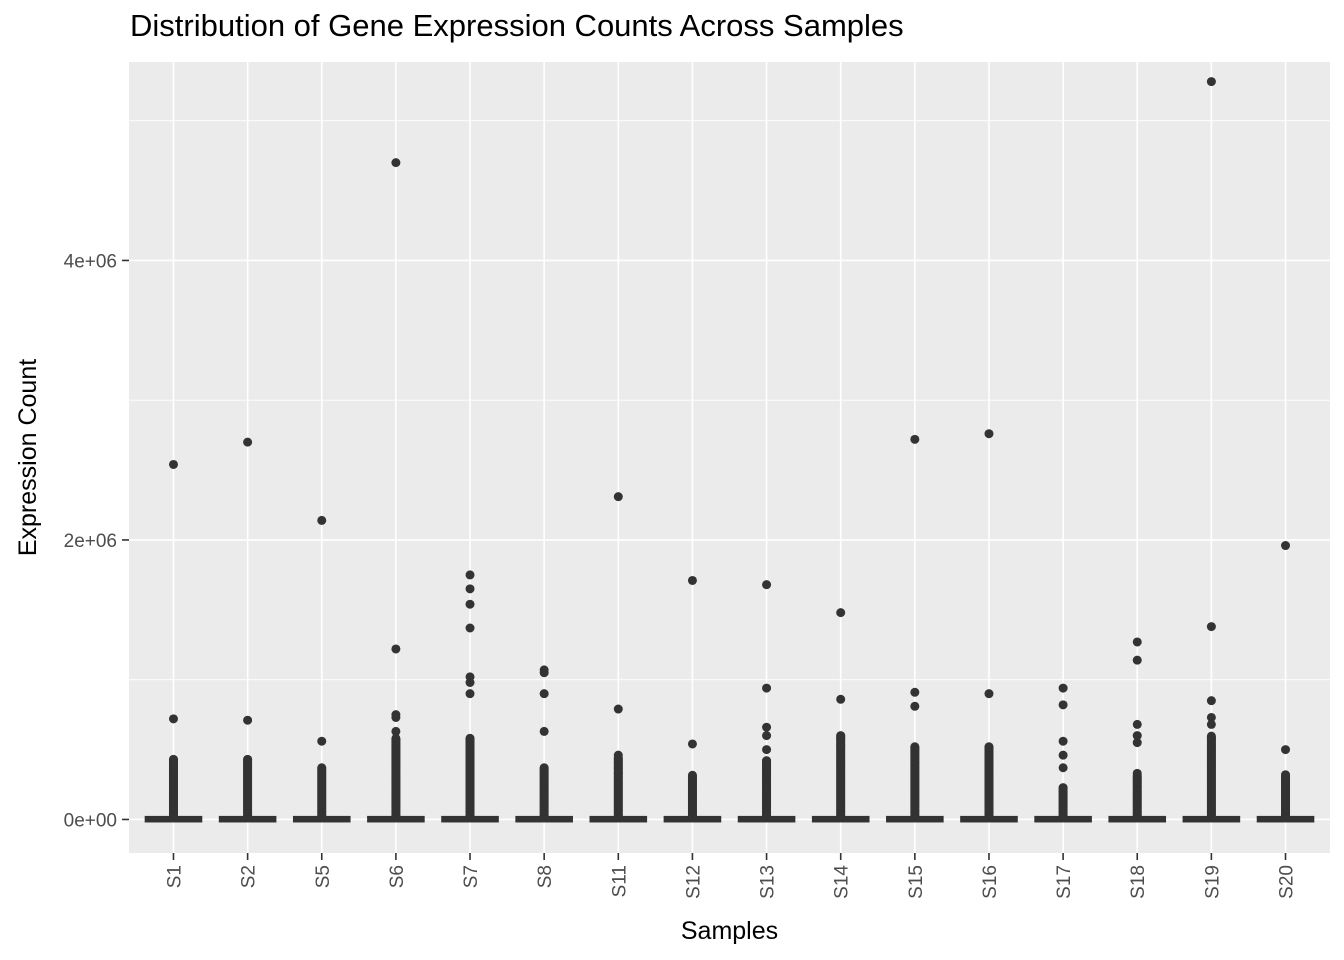 This screenshot has width=1344, height=960. Describe the element at coordinates (768, 882) in the screenshot. I see `x-tick-label: S13` at that location.